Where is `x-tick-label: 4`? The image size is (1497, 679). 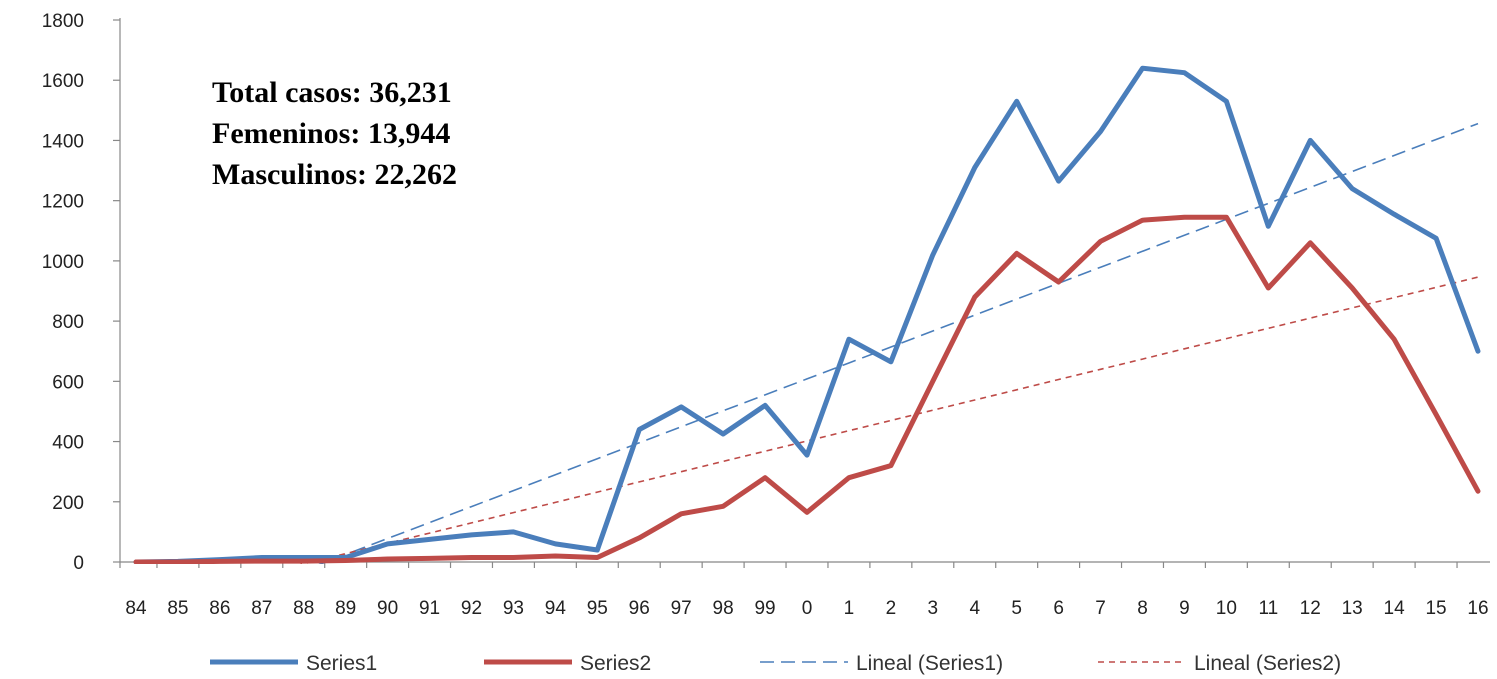
x-tick-label: 4 is located at coordinates (974, 608).